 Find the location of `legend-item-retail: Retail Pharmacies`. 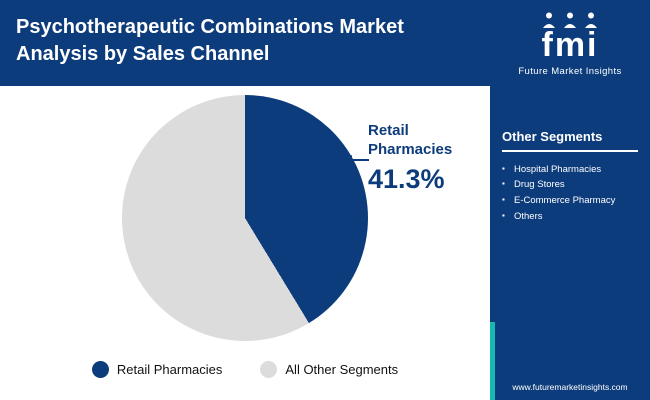

legend-item-retail: Retail Pharmacies is located at coordinates (157, 369).